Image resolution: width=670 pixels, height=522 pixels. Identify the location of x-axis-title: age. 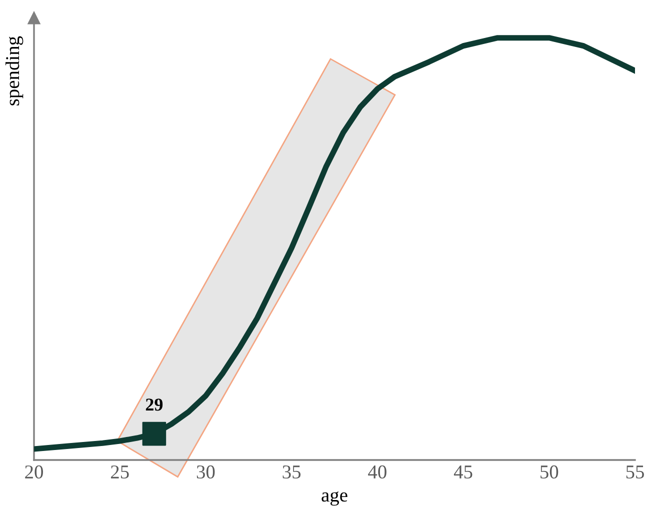
(335, 499).